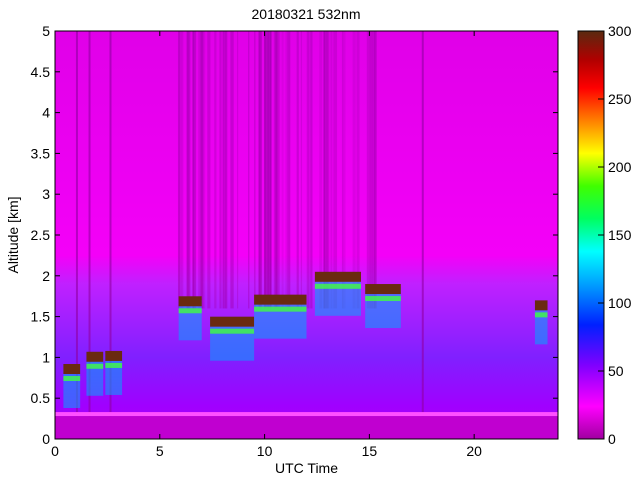 Image resolution: width=640 pixels, height=480 pixels. What do you see at coordinates (306, 468) in the screenshot?
I see `x-axis-label: UTC Time` at bounding box center [306, 468].